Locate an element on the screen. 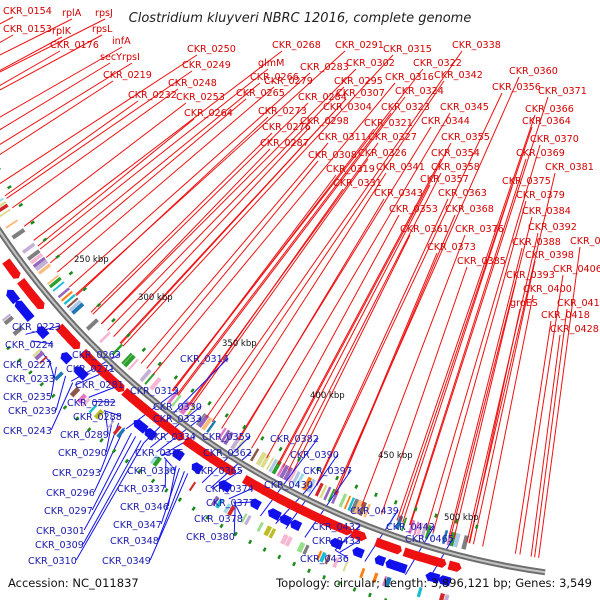 The image size is (600, 600). gene-label-reverse: CKR_0465 is located at coordinates (429, 539).